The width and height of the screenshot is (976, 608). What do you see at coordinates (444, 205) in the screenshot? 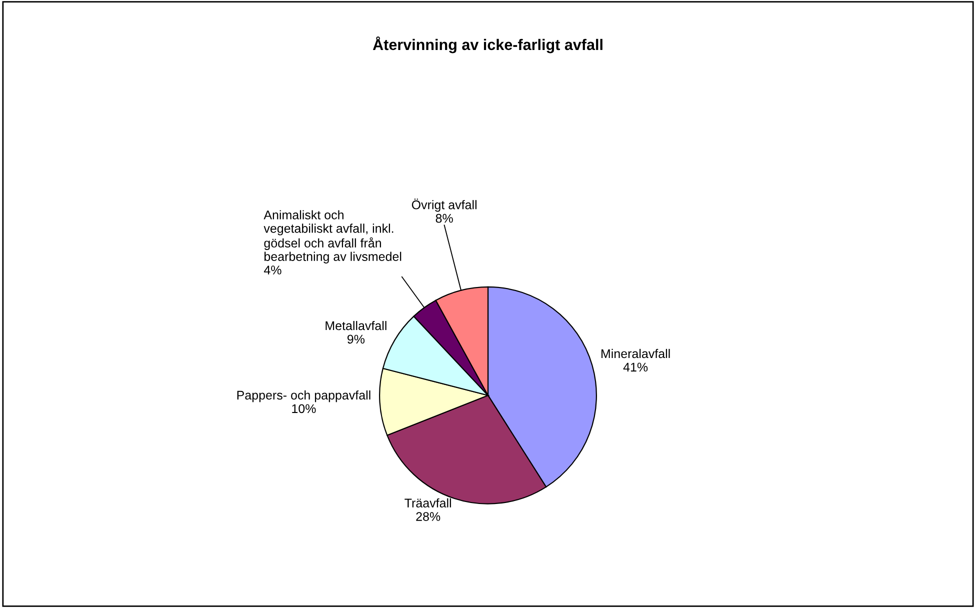
I see `slice-label: Övrigt avfall` at bounding box center [444, 205].